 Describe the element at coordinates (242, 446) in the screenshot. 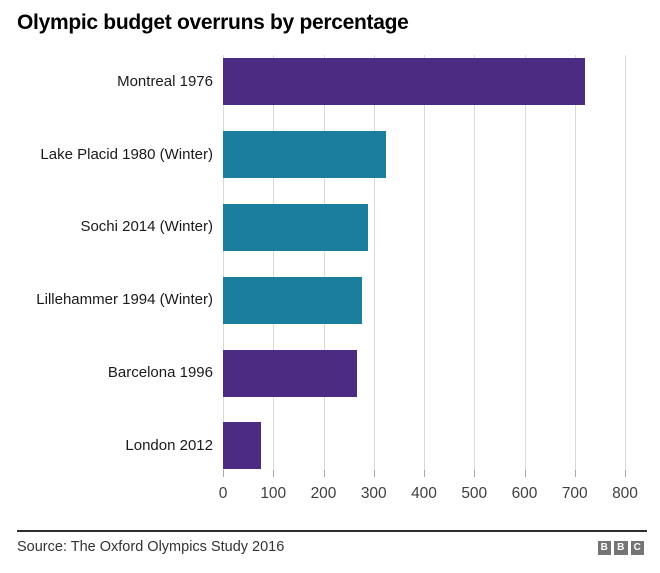

I see `bar-london-2012` at that location.